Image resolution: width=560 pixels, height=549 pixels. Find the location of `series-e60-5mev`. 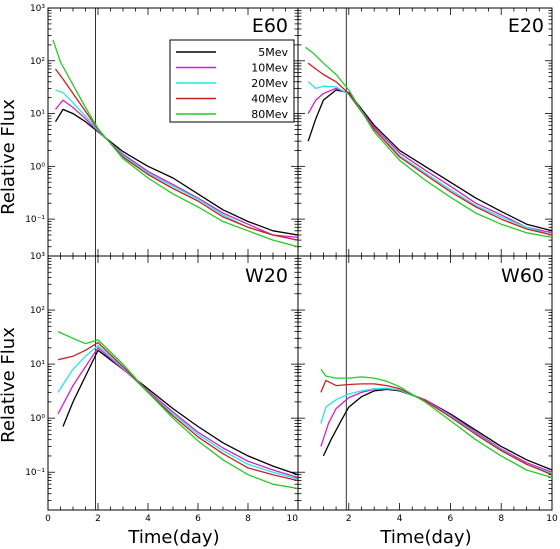

series-e60-5mev is located at coordinates (176, 172).